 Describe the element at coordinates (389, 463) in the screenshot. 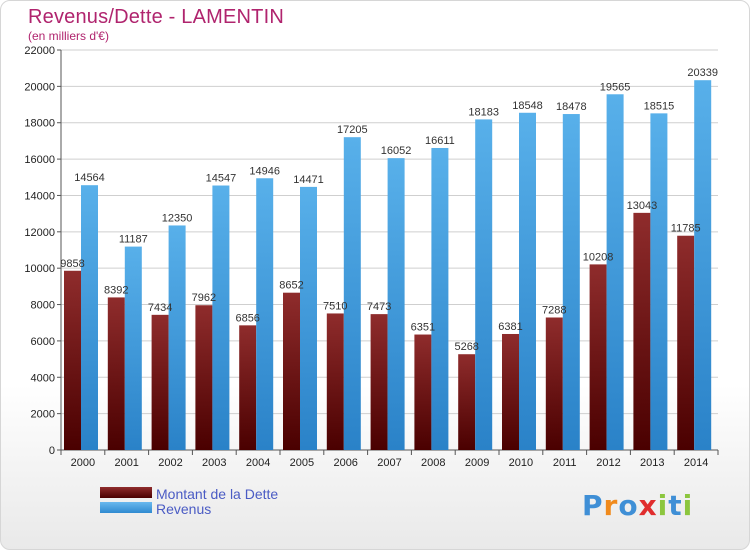

I see `x-tick-label: 2007` at that location.